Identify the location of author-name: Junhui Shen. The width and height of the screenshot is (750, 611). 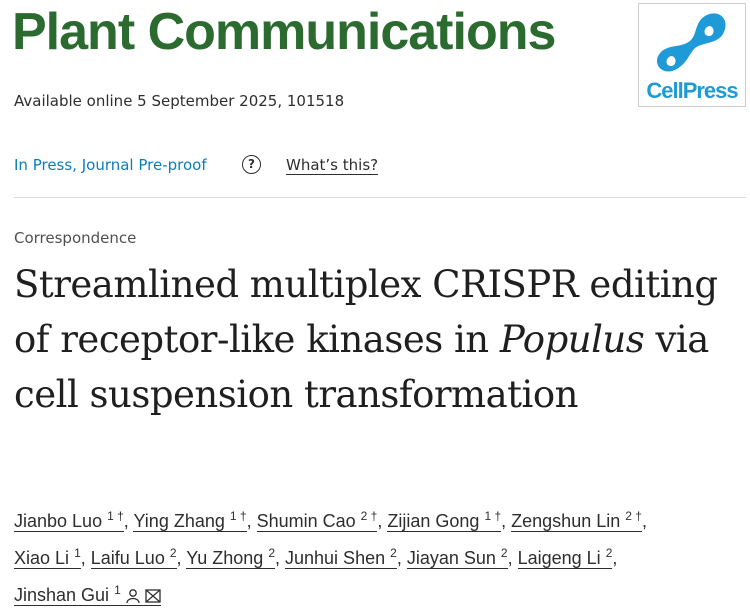
(335, 558).